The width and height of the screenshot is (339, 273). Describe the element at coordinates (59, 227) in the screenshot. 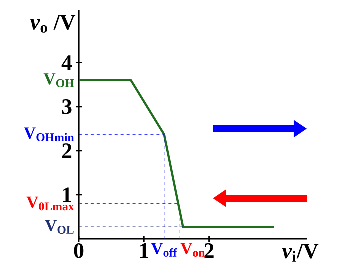

I see `ref-line-label: V$_{OL}$` at that location.